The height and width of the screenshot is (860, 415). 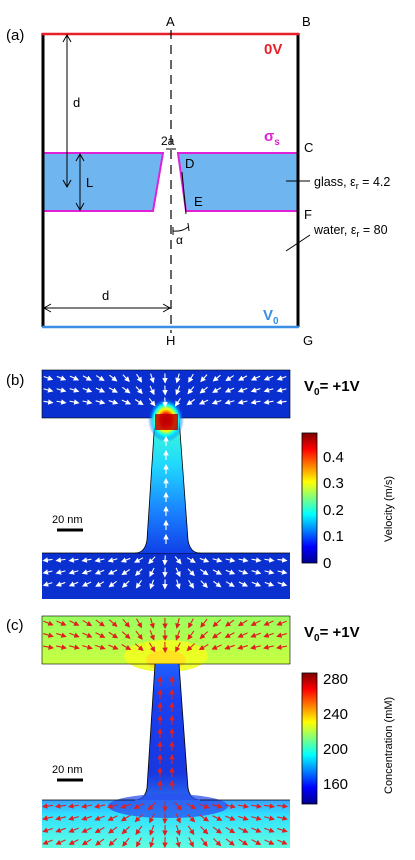 I want to click on velocity-tick: 0.4, so click(x=333, y=457).